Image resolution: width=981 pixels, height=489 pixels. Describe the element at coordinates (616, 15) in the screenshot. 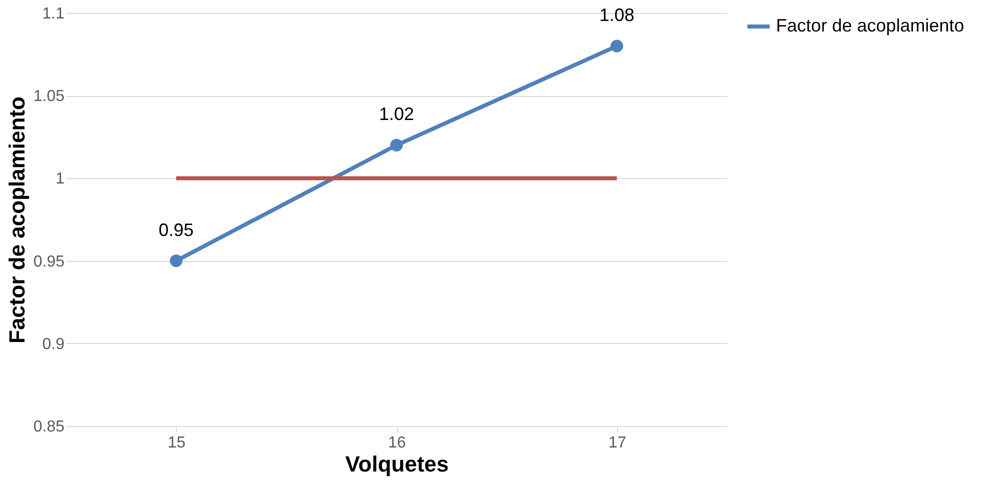

I see `data-label: 1.08` at that location.